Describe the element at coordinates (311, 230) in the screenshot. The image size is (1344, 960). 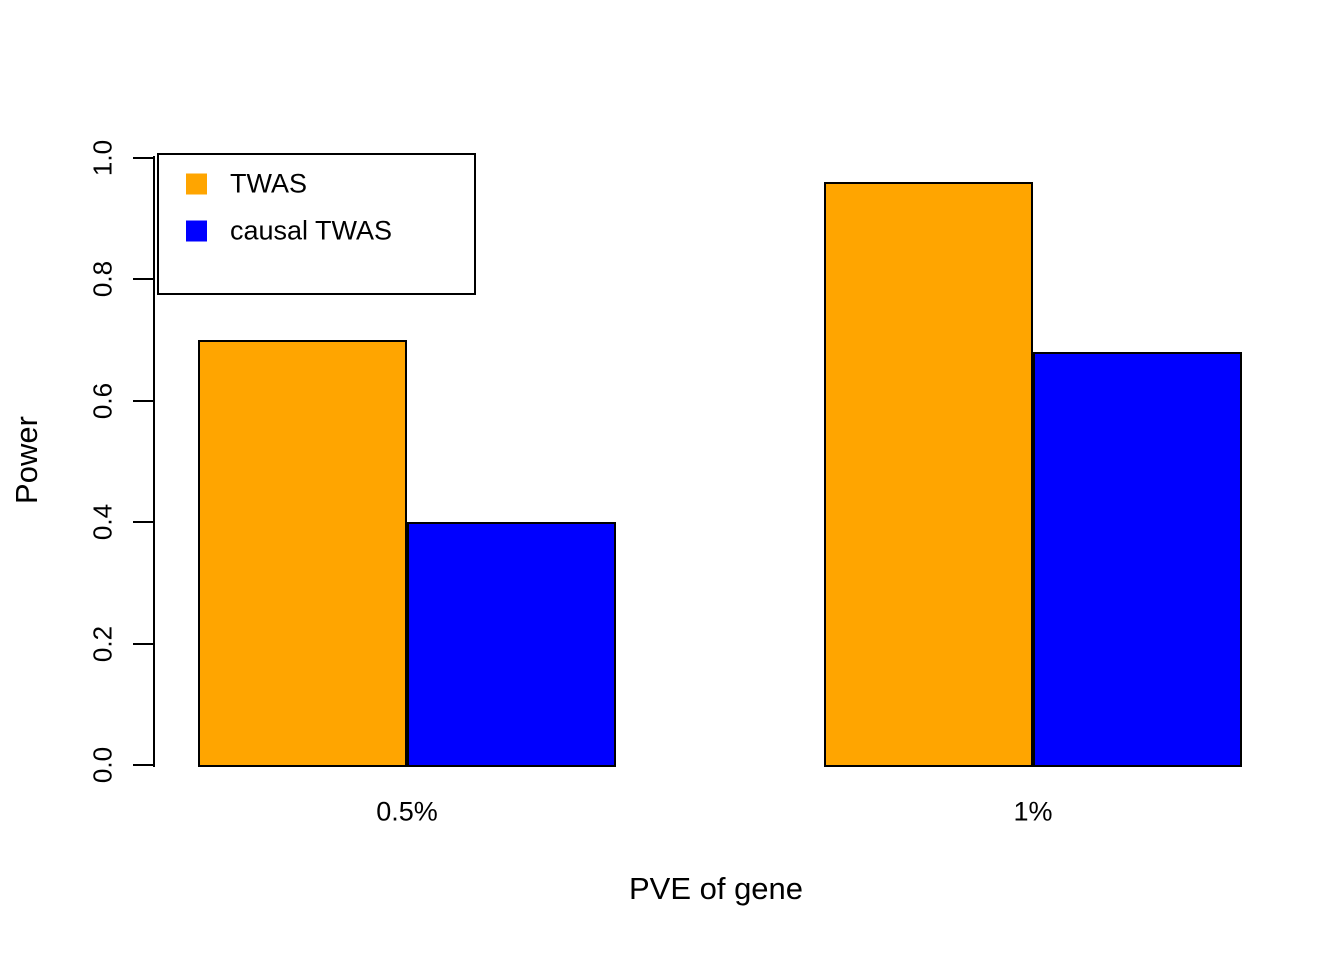
I see `legend-label: causal TWAS` at that location.